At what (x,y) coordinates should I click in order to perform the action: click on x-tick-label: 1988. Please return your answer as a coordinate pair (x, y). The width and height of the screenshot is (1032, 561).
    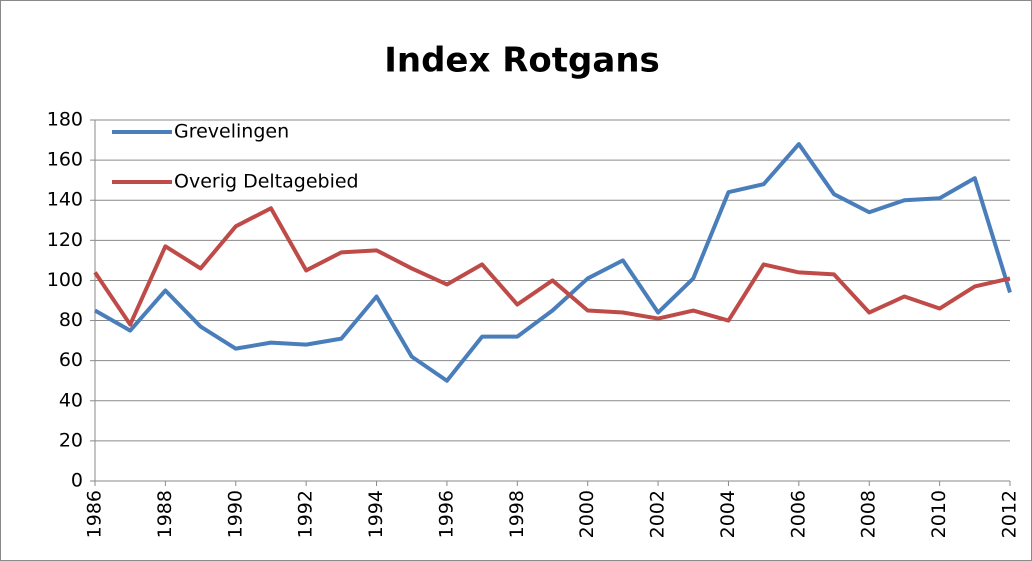
    Looking at the image, I should click on (165, 514).